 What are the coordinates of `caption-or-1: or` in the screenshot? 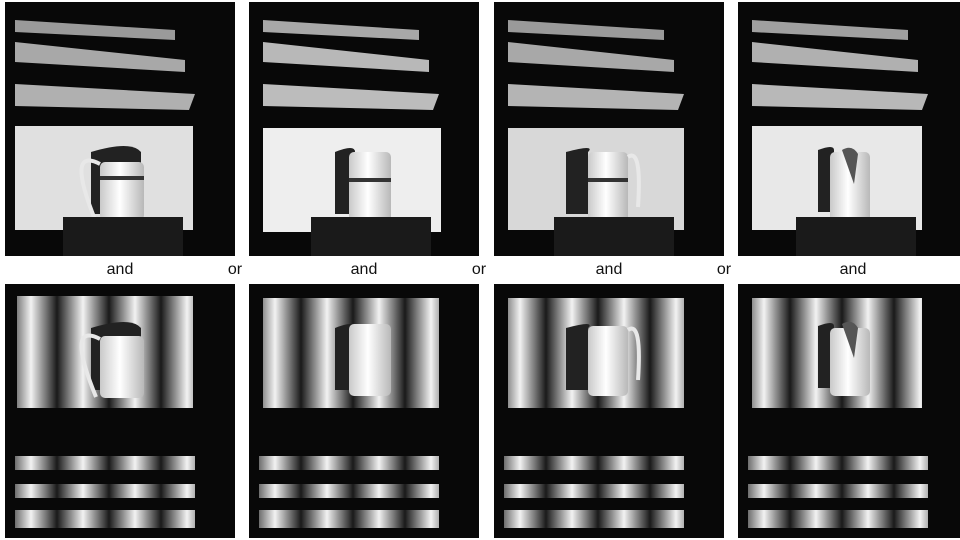 It's located at (235, 269).